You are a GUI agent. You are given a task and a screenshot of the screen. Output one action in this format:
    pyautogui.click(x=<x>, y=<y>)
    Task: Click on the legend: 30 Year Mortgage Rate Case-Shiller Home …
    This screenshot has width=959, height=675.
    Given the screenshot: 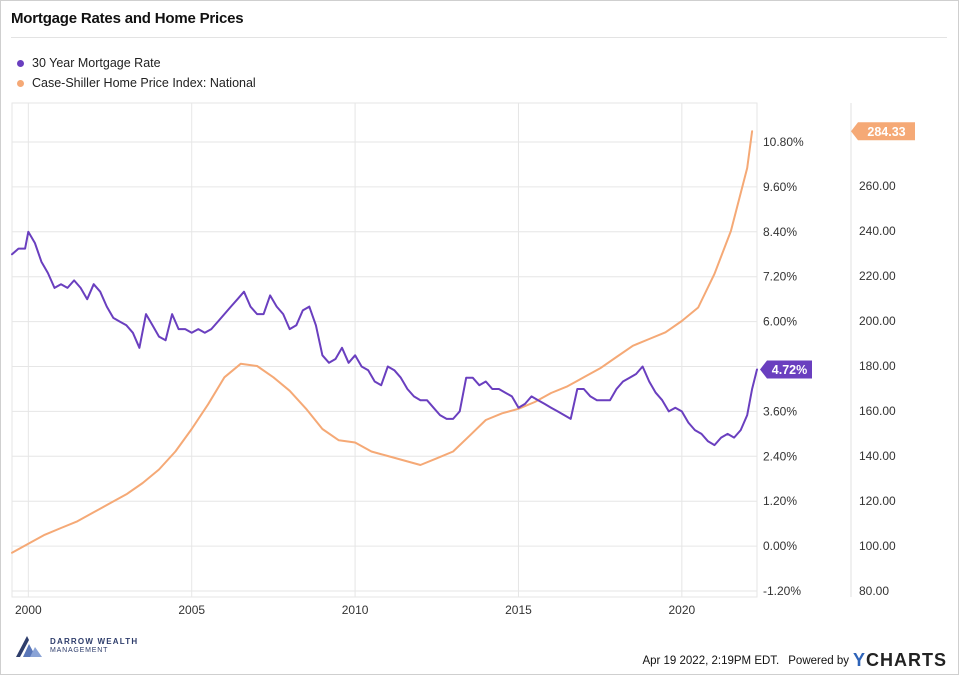 What is the action you would take?
    pyautogui.click(x=136, y=73)
    